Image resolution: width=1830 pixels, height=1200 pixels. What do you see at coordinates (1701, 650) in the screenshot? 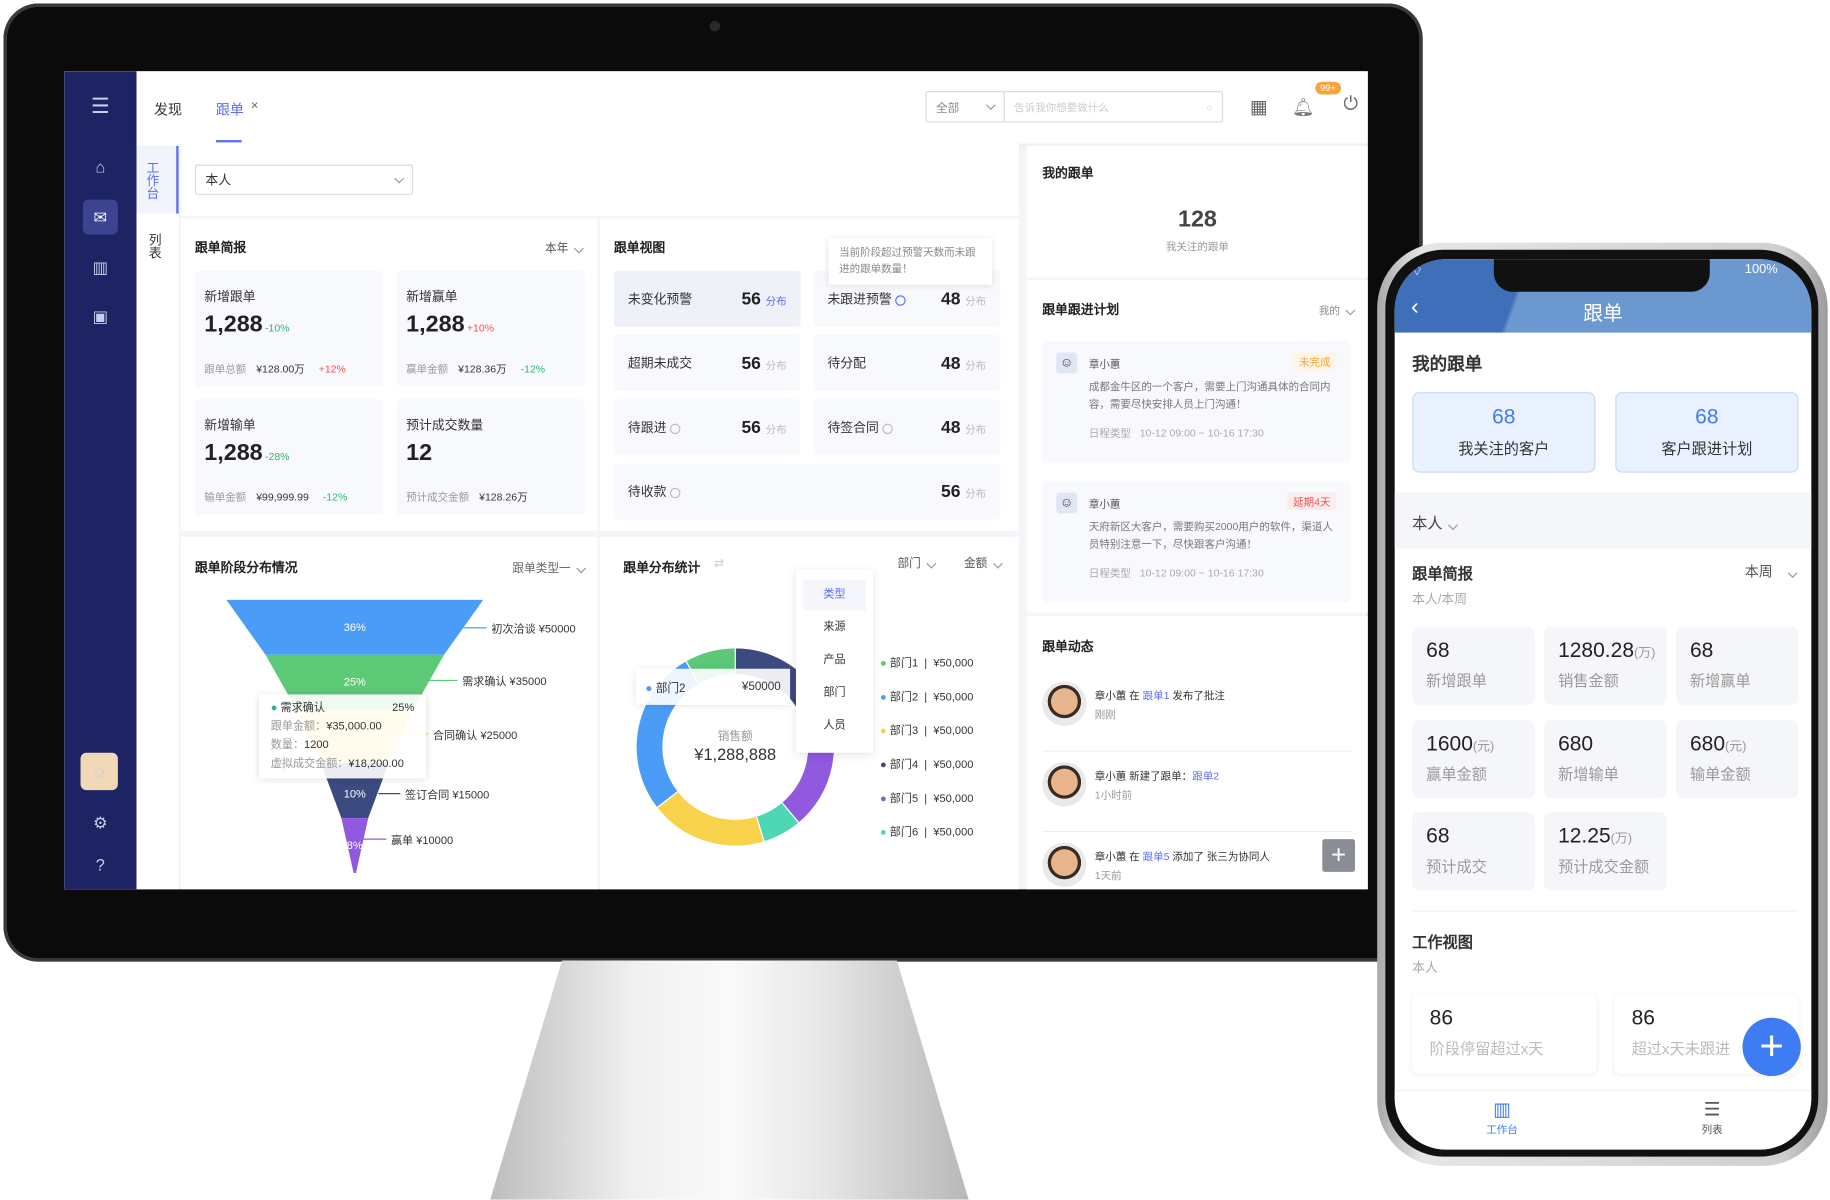
I see `phone-stat-value: 68` at bounding box center [1701, 650].